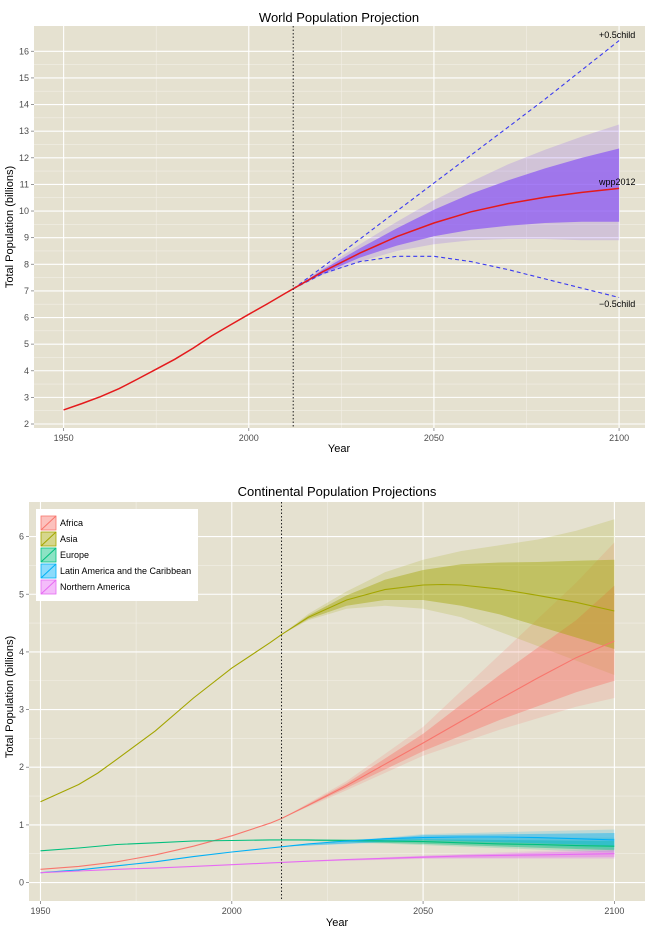  Describe the element at coordinates (619, 438) in the screenshot. I see `chart-1-x-tick-label: 2100` at that location.